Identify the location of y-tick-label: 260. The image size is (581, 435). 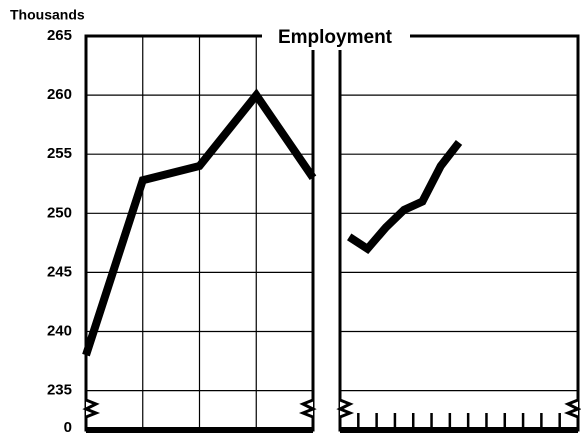
(59, 94).